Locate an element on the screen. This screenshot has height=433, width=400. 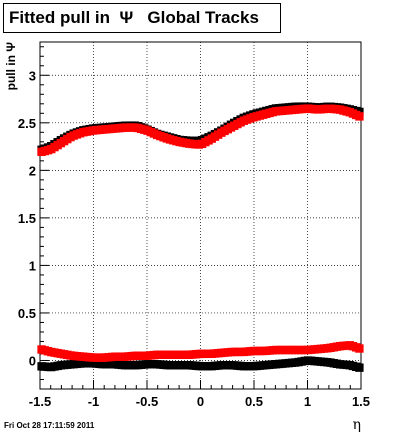
x-tick-label: 0 is located at coordinates (200, 401).